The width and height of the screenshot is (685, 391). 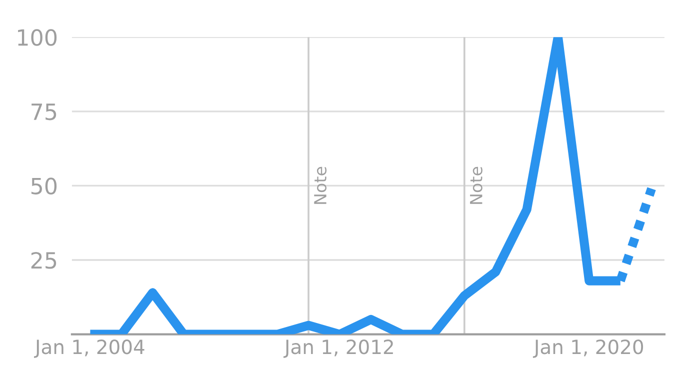 What do you see at coordinates (37, 37) in the screenshot?
I see `y-tick-label: 100` at bounding box center [37, 37].